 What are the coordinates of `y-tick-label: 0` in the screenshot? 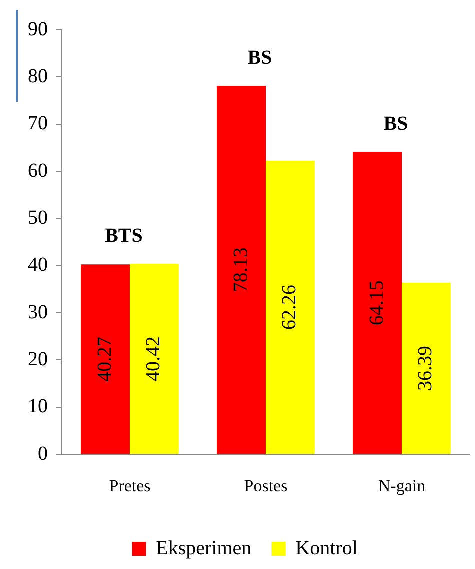 It's located at (43, 453).